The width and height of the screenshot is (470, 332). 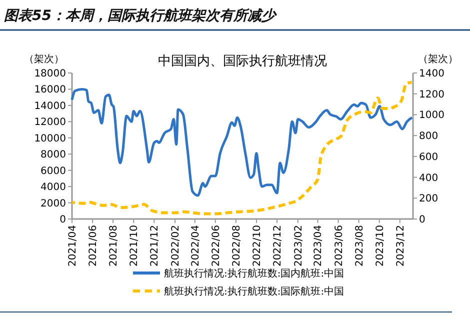 What do you see at coordinates (53, 171) in the screenshot?
I see `y-tick-label: 6000` at bounding box center [53, 171].